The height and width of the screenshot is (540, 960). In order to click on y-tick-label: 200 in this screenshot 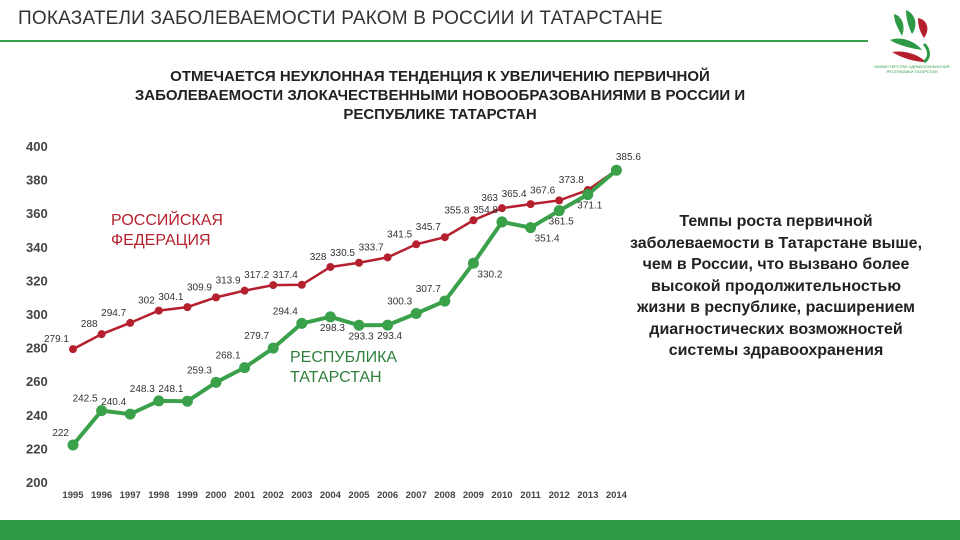, I will do `click(37, 482)`.